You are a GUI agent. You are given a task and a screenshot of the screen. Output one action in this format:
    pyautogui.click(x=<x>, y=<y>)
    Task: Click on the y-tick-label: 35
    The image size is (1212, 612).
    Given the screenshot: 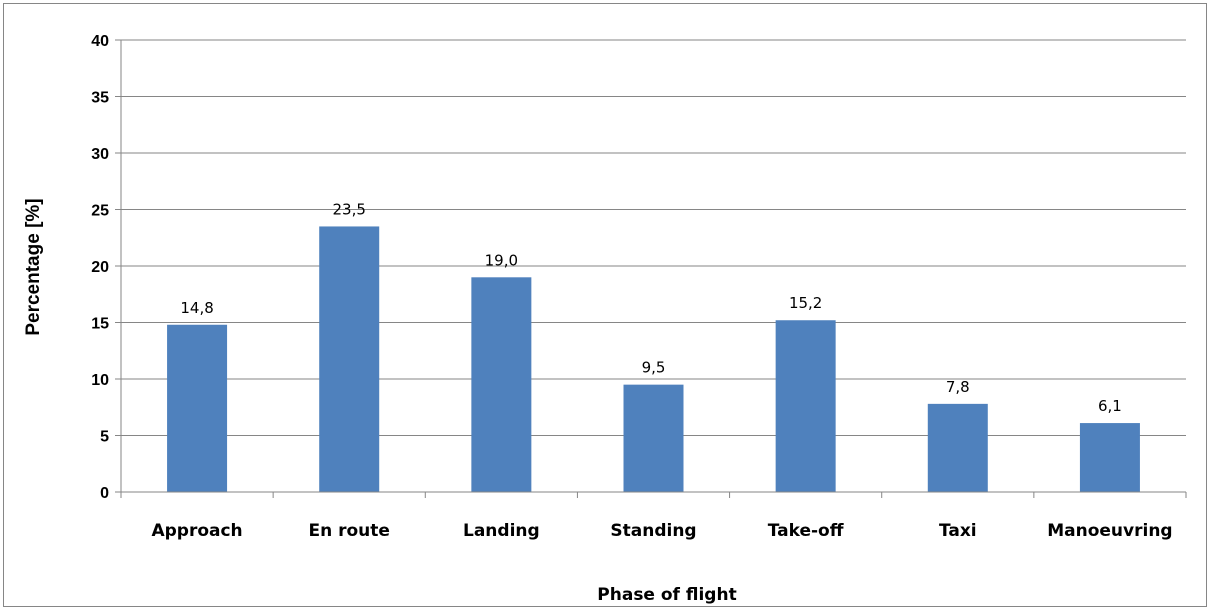 What is the action you would take?
    pyautogui.click(x=100, y=98)
    